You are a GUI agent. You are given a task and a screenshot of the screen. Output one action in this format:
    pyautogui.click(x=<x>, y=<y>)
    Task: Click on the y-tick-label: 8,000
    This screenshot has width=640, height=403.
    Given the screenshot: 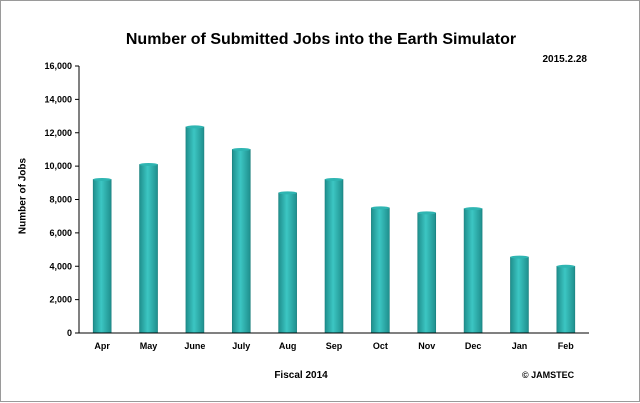 What is the action you would take?
    pyautogui.click(x=60, y=200)
    